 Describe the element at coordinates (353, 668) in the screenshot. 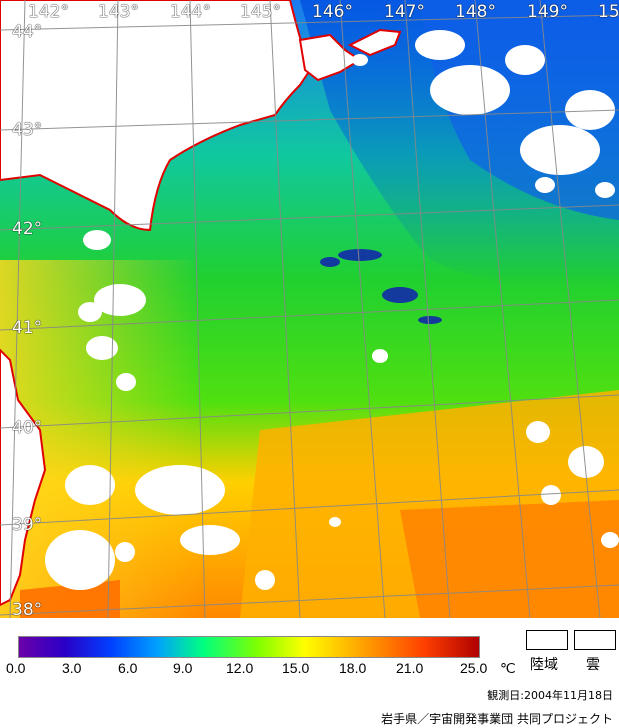

I see `tick-label: 18.0` at that location.